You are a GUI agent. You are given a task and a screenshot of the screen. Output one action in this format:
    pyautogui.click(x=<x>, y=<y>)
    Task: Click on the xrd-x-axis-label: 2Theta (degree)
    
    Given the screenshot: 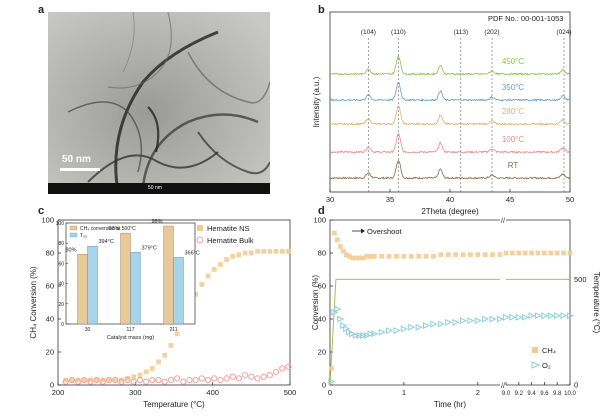 What is the action you would take?
    pyautogui.click(x=450, y=211)
    